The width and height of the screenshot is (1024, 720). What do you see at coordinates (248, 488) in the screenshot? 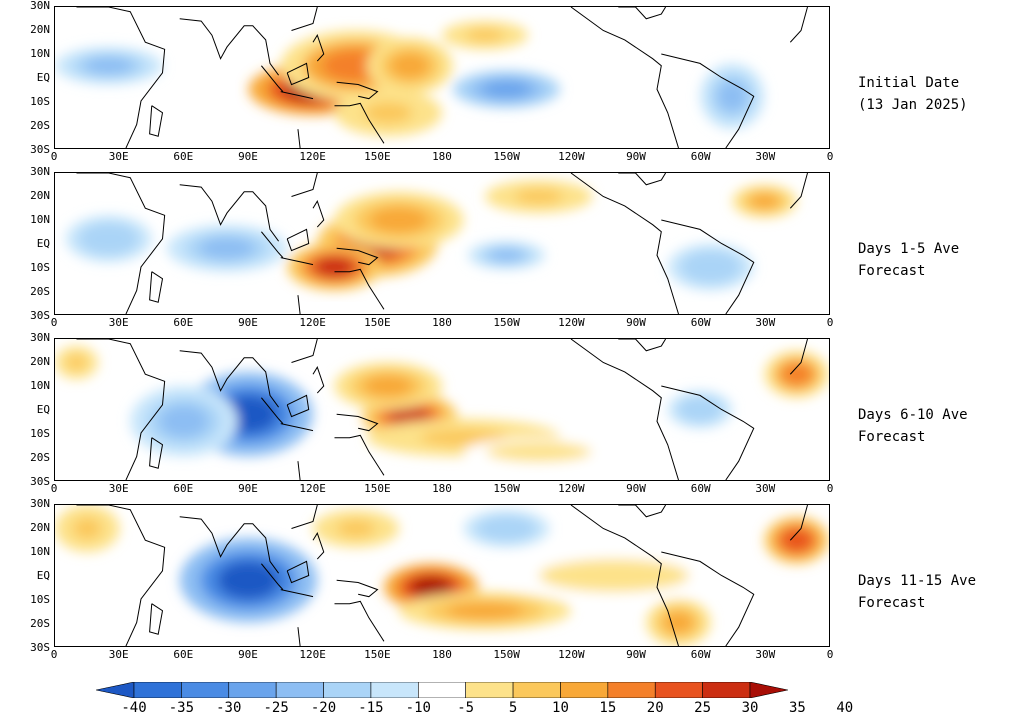
I see `lon-label: 90E` at bounding box center [248, 488].